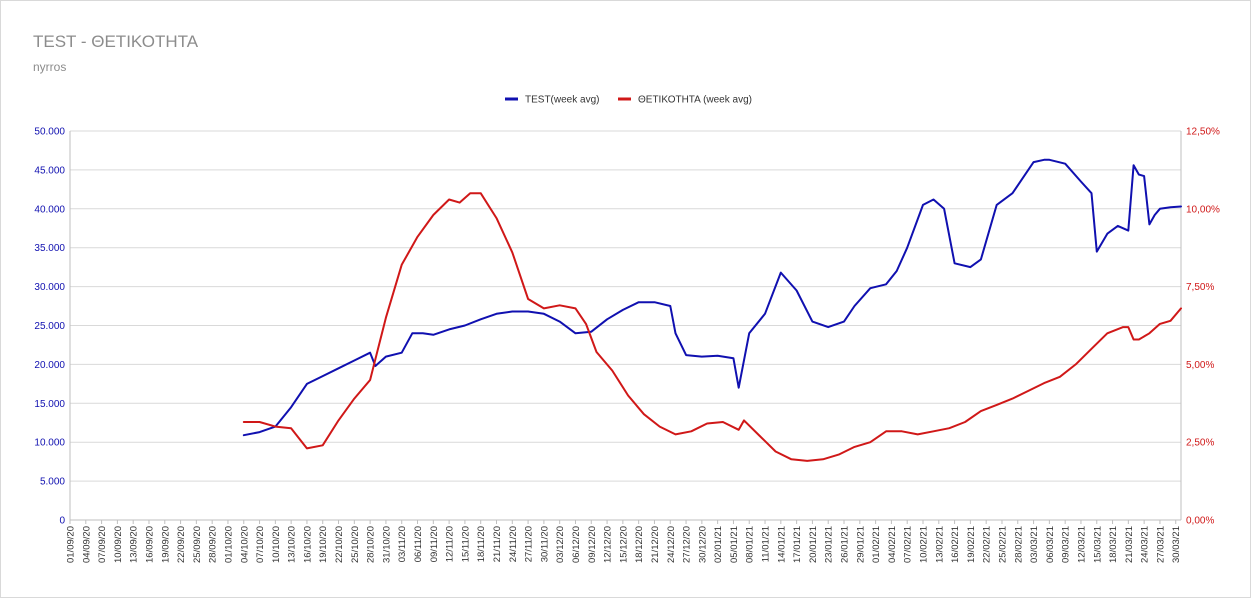  I want to click on x-tick-label: 06/12/20, so click(576, 544).